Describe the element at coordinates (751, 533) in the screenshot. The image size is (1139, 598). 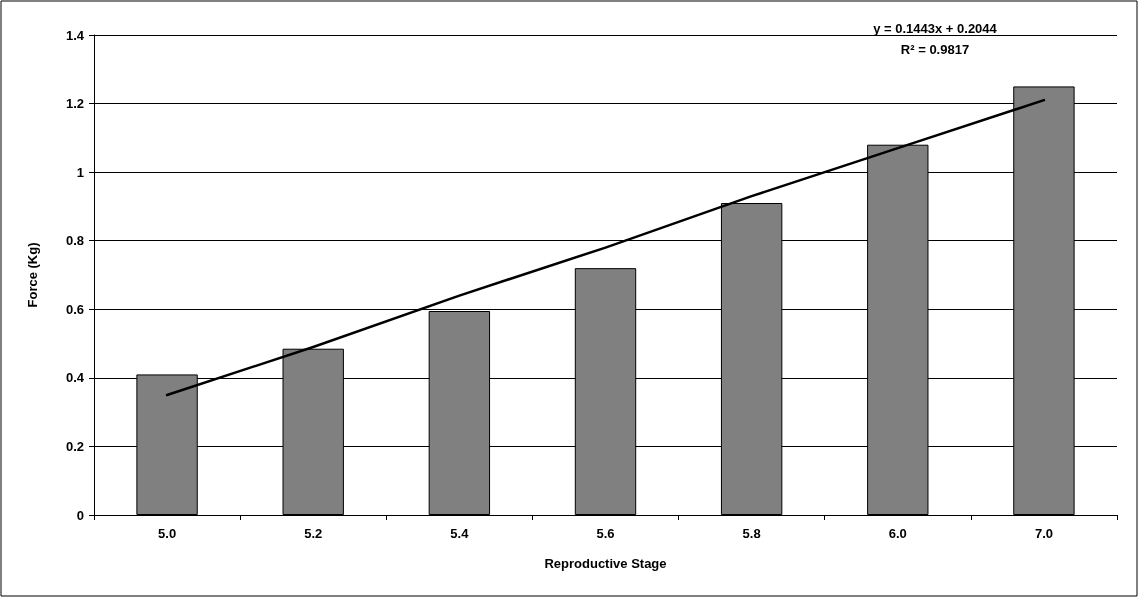
I see `x-tick-label: 5.8` at that location.